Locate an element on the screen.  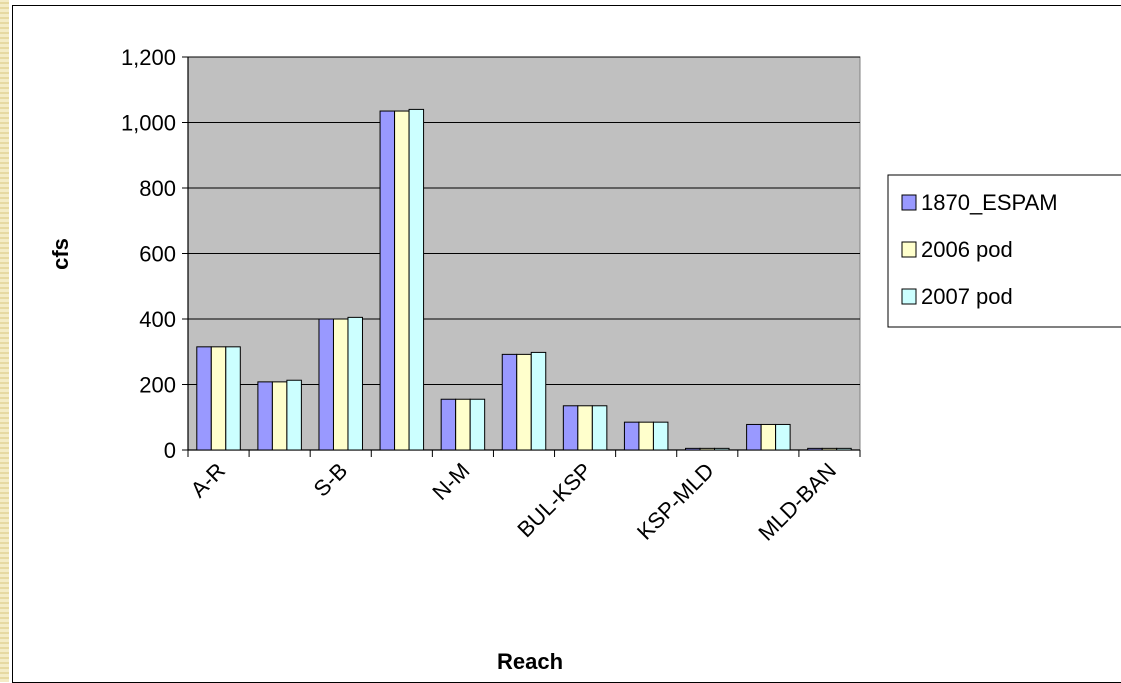
x-tick-label: N-M is located at coordinates (450, 481).